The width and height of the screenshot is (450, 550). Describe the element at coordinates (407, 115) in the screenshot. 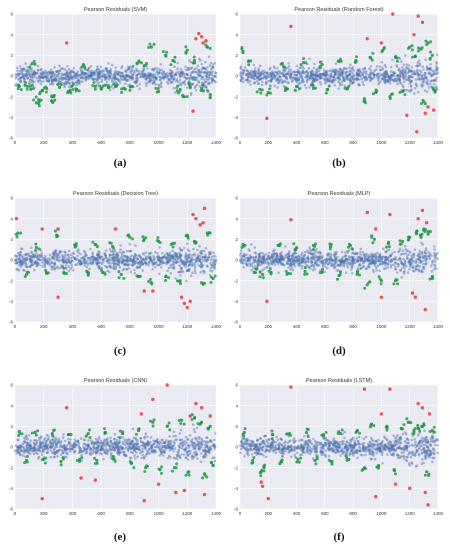

I see `red-outlier-point` at that location.